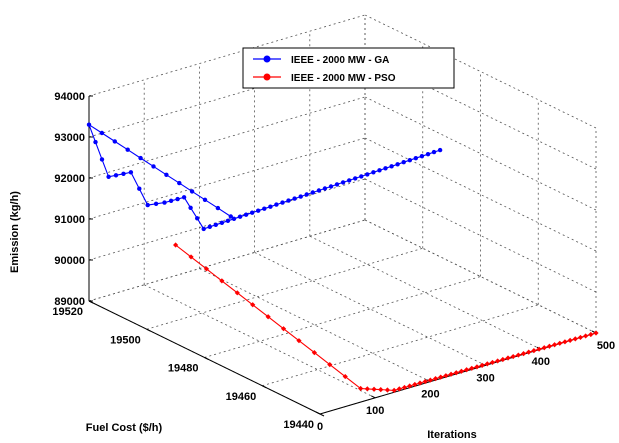 The width and height of the screenshot is (619, 443). Describe the element at coordinates (430, 395) in the screenshot. I see `x-tick-label: 200` at that location.